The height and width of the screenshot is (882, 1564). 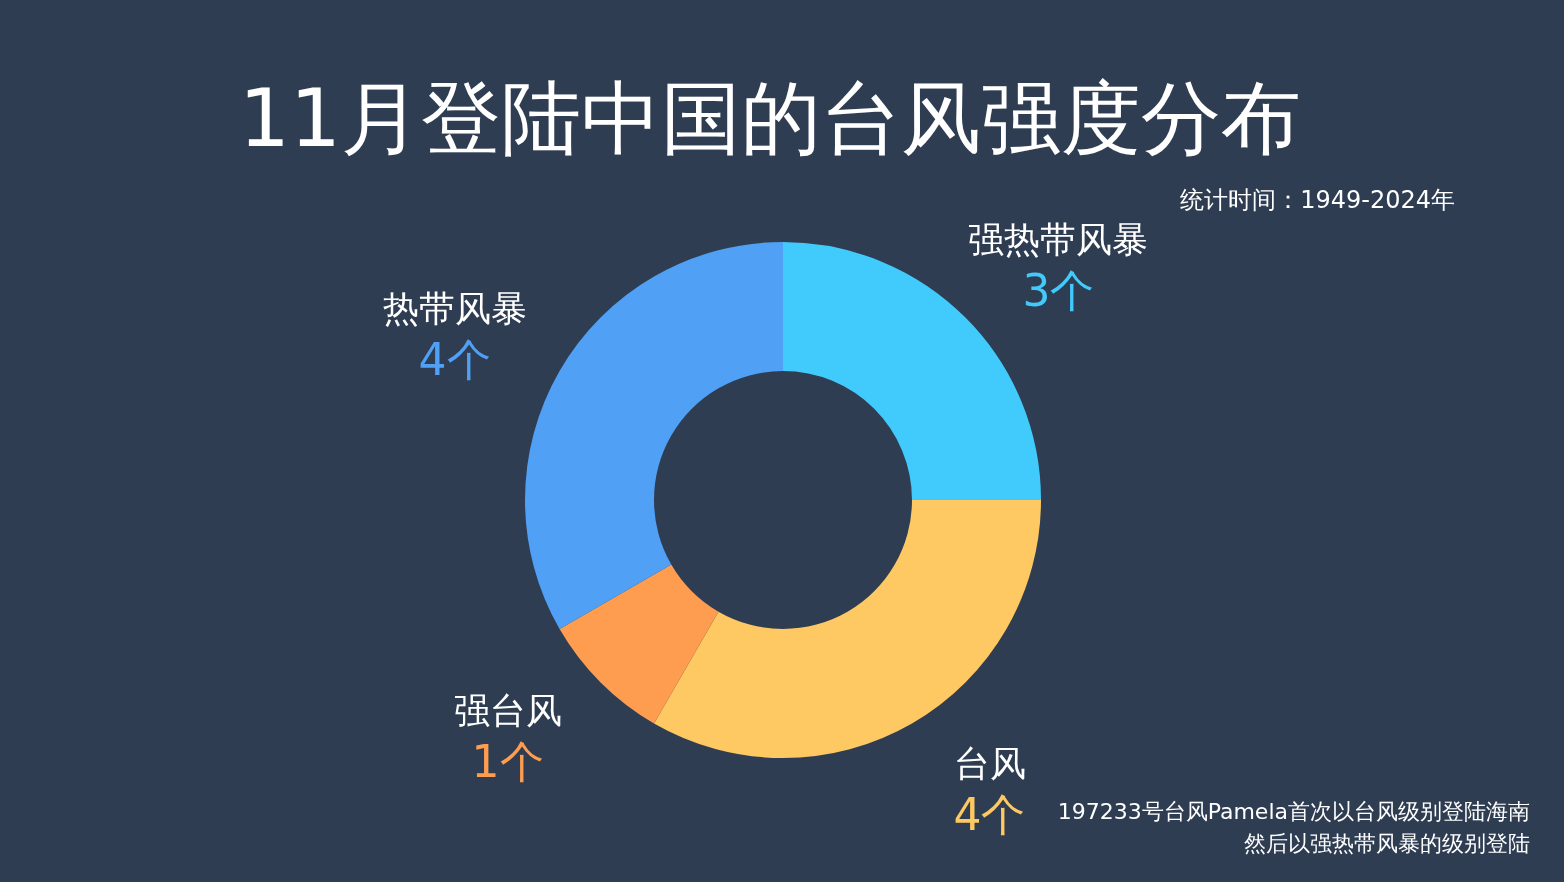 What do you see at coordinates (1317, 200) in the screenshot?
I see `text: 统计时间：1949-2024年` at bounding box center [1317, 200].